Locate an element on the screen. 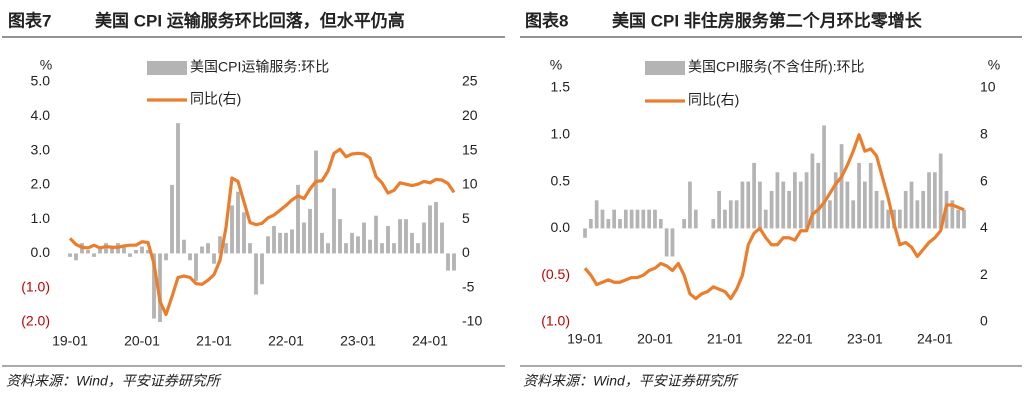 The height and width of the screenshot is (409, 1024). legend-label: 同比(右) is located at coordinates (713, 100).